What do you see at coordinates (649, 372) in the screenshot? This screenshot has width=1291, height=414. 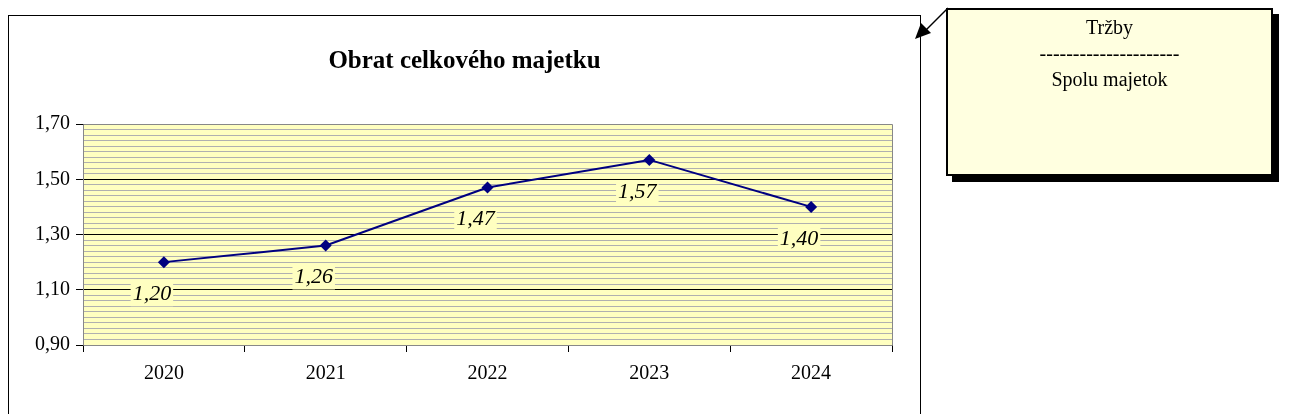 I see `x-tick-label: 2023` at bounding box center [649, 372].